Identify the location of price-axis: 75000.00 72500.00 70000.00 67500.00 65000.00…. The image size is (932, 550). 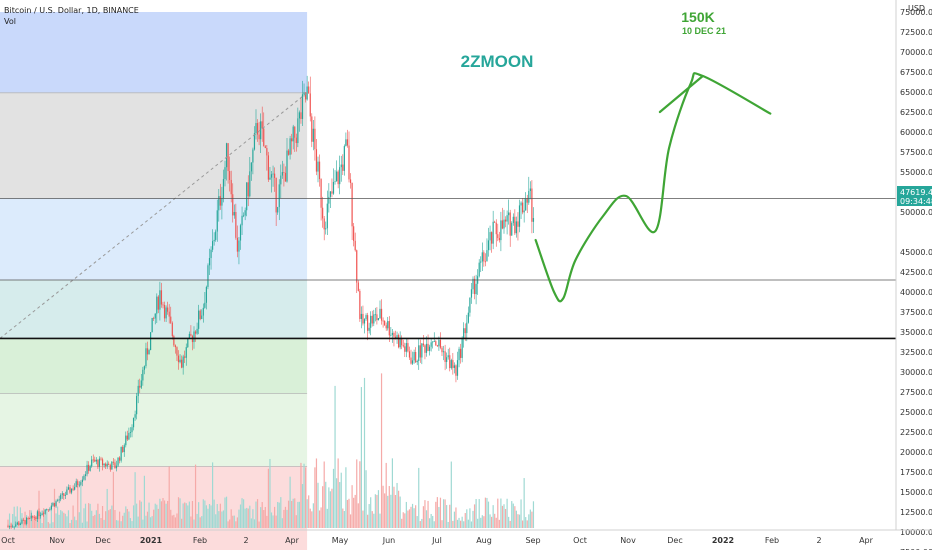
(916, 279).